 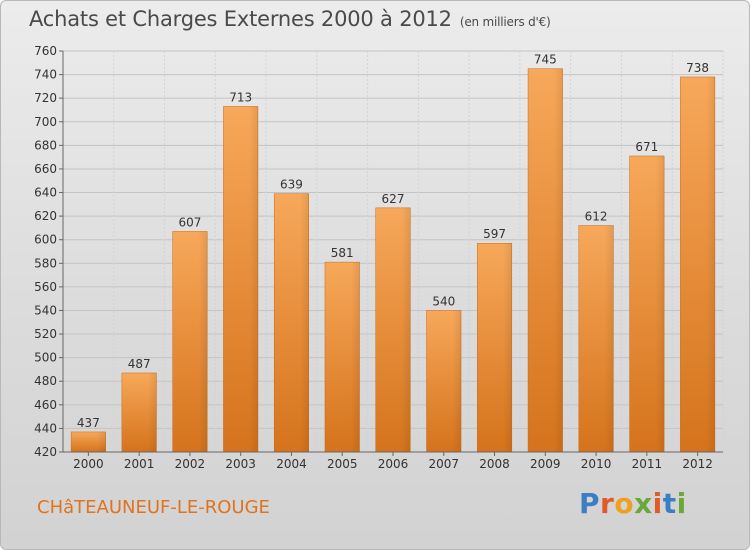 What do you see at coordinates (45, 216) in the screenshot?
I see `y-tick-label: 620` at bounding box center [45, 216].